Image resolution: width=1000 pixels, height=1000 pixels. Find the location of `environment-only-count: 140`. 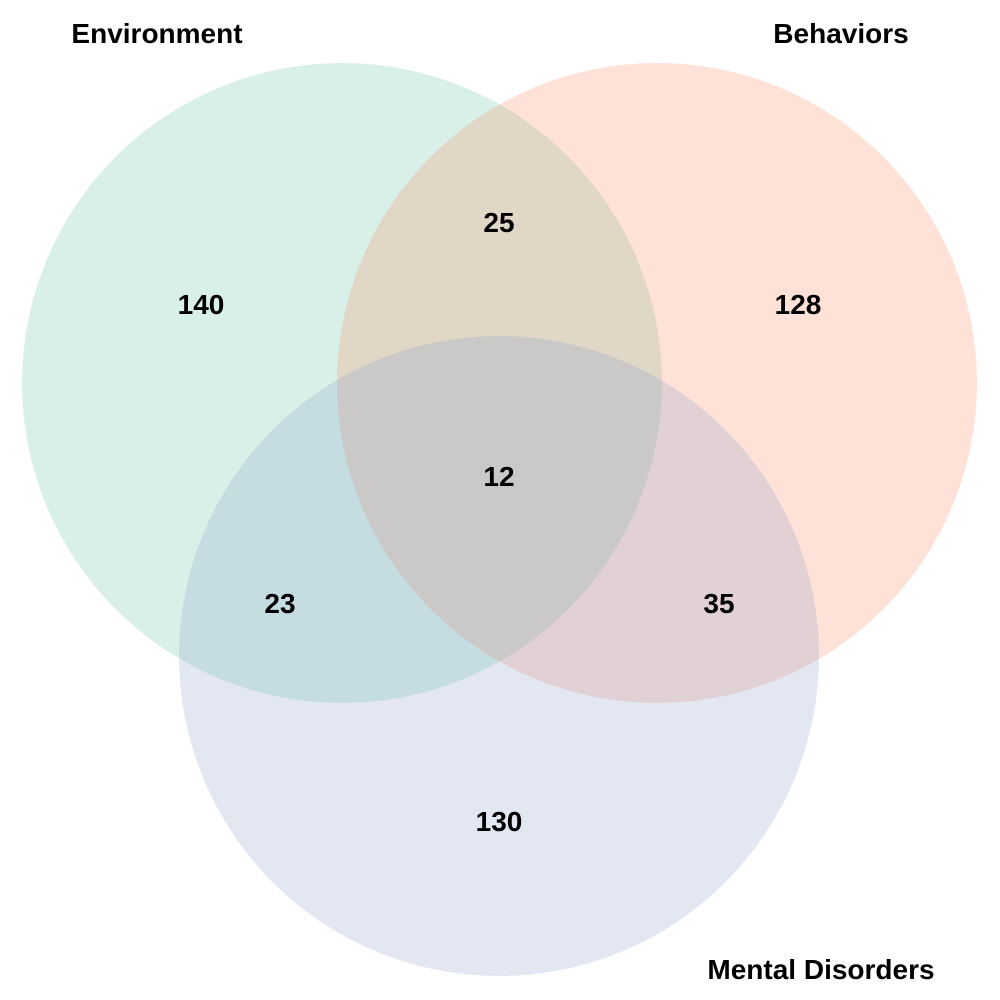

environment-only-count: 140 is located at coordinates (201, 304).